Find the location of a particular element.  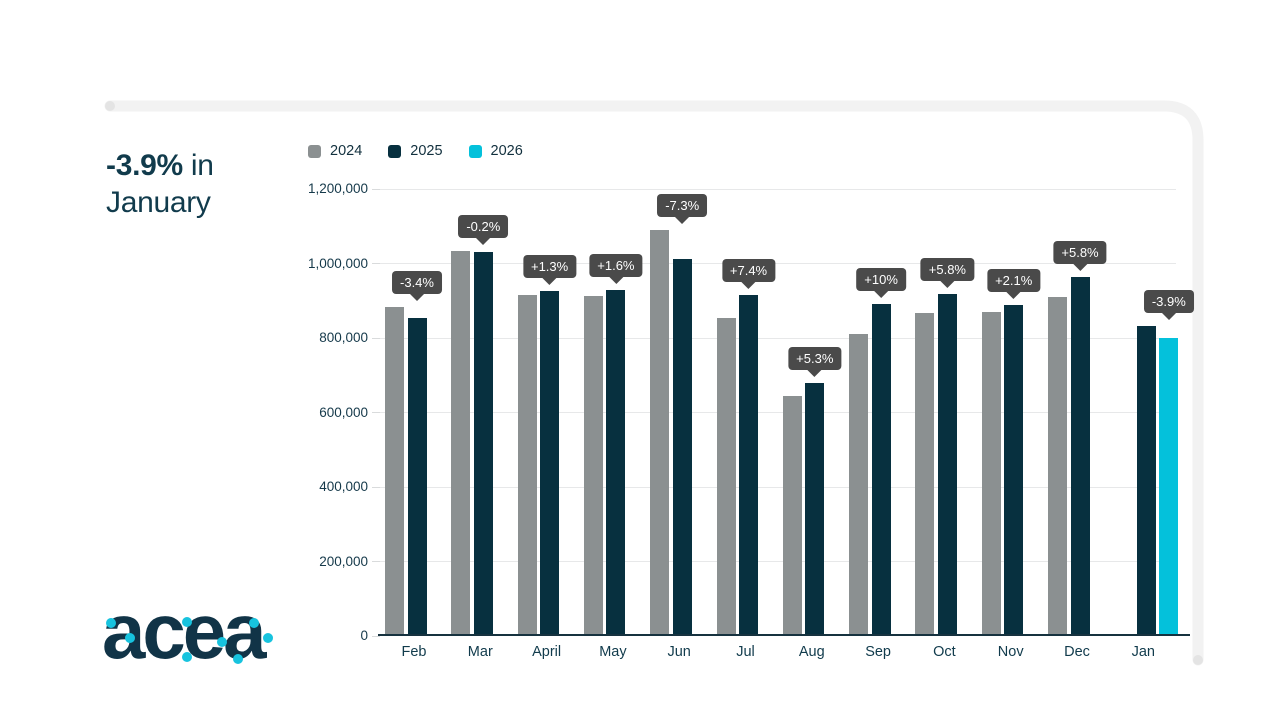

change-label-Jan: -3.9% is located at coordinates (1168, 302).